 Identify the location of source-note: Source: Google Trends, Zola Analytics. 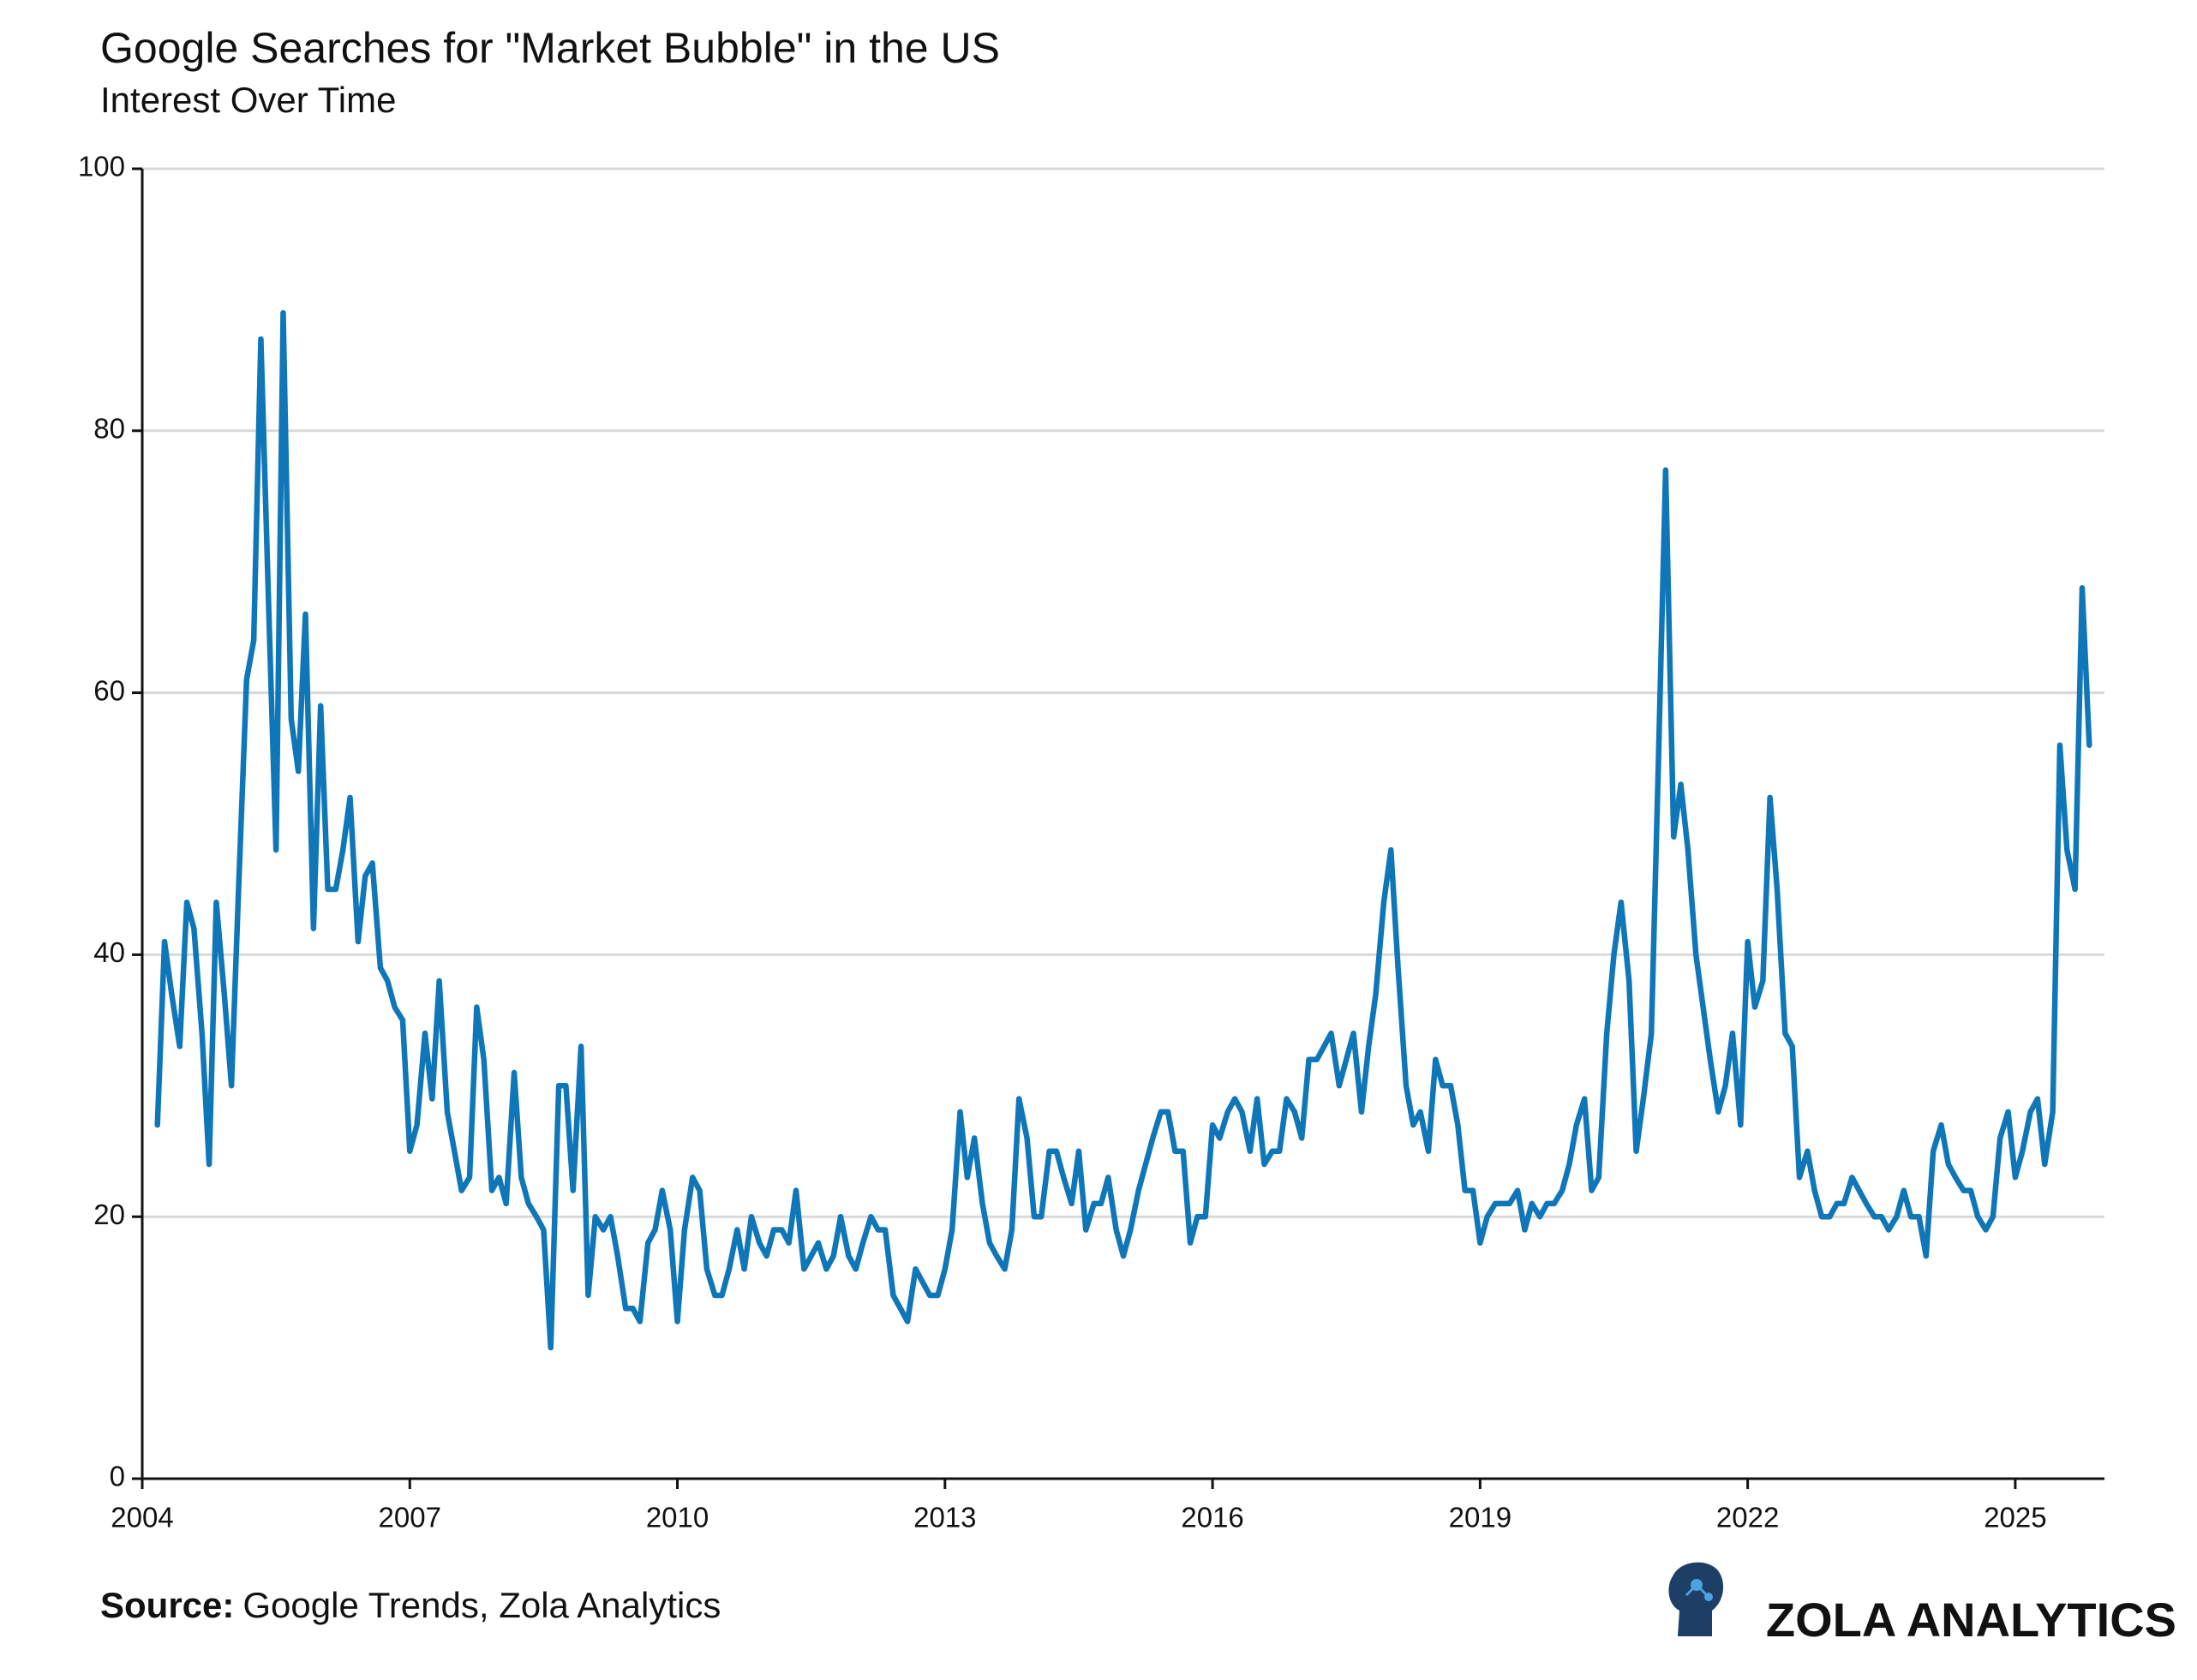
(410, 1605).